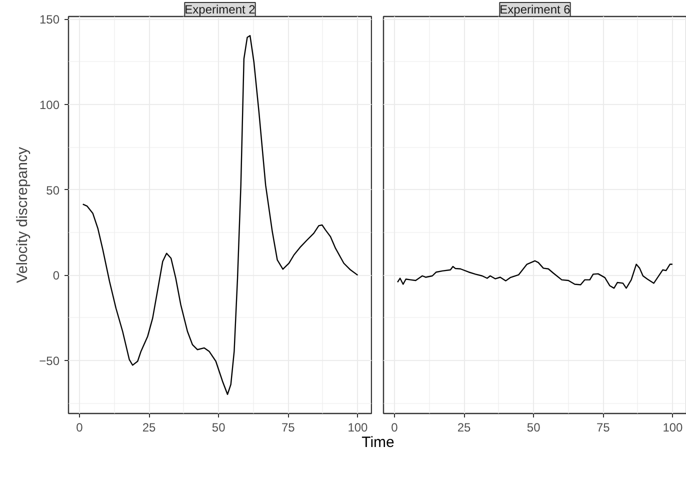 The width and height of the screenshot is (686, 478). What do you see at coordinates (56, 275) in the screenshot?
I see `y-tick-label: 0` at bounding box center [56, 275].